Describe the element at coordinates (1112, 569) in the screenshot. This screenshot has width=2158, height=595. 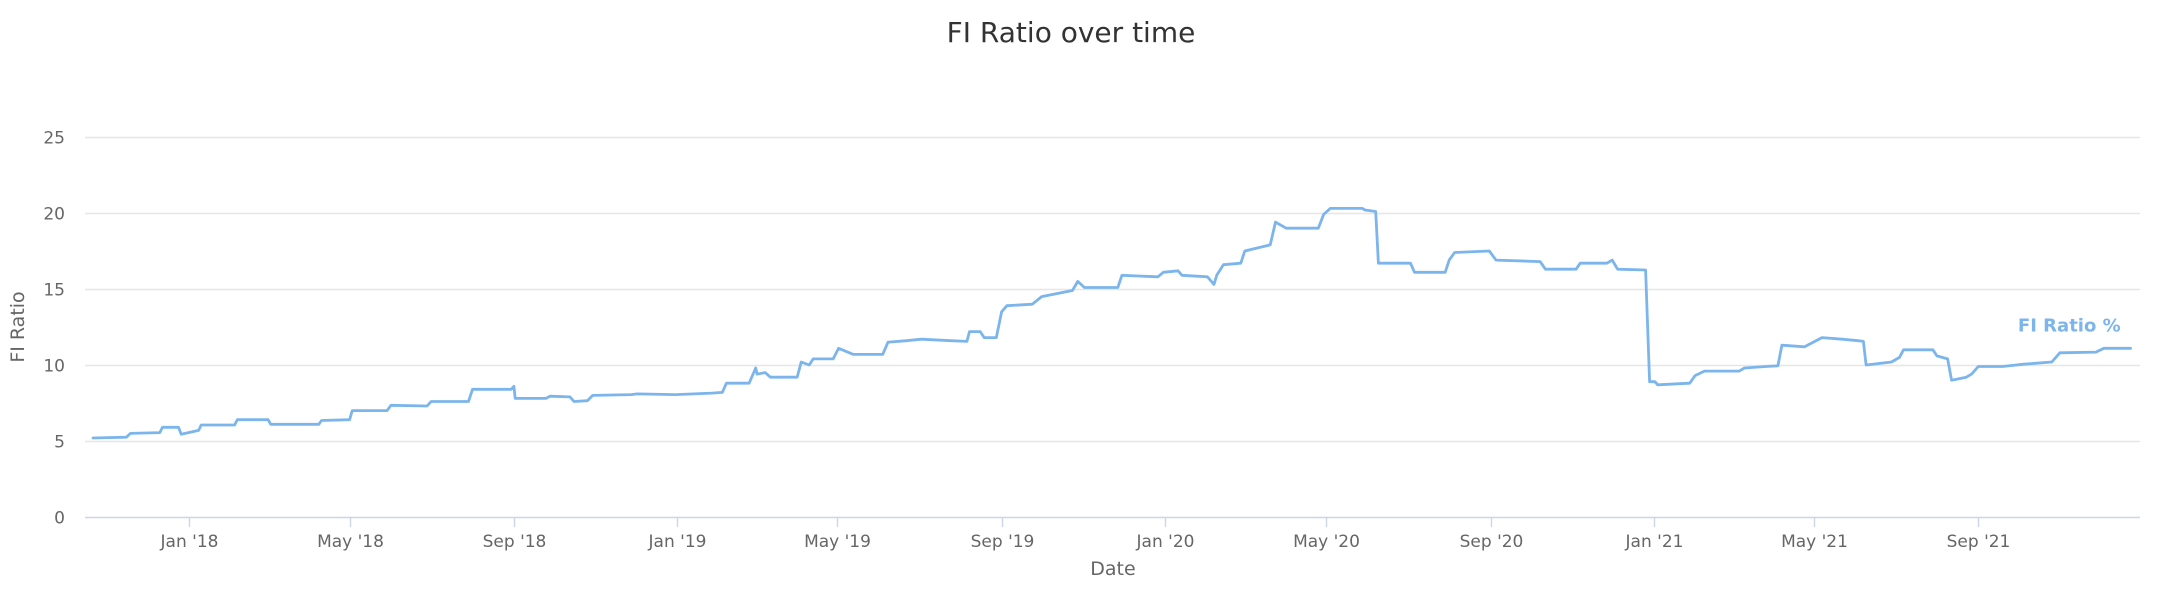
I see `x-axis-title: Date` at that location.